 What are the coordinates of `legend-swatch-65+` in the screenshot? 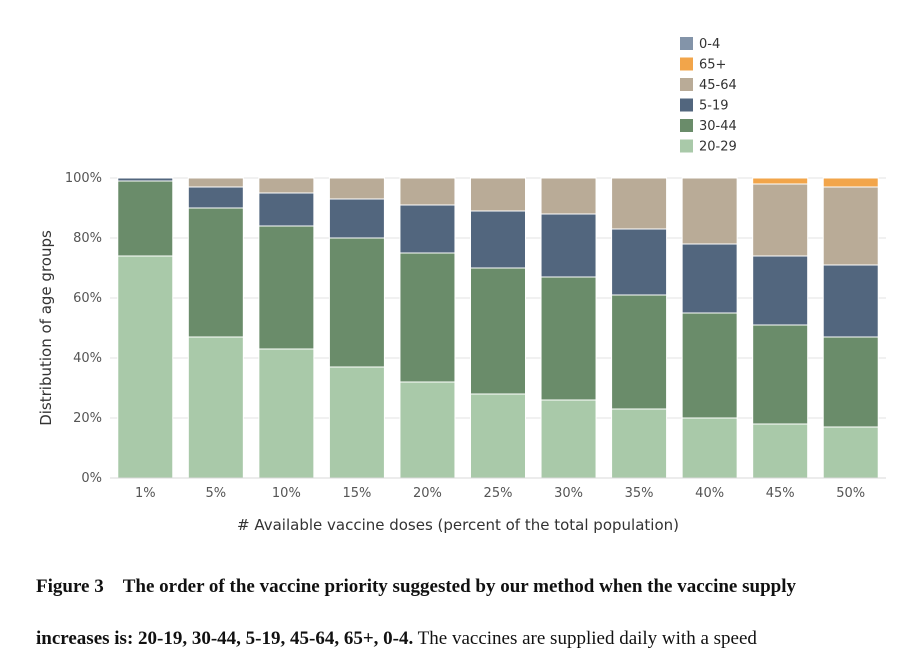 It's located at (686, 64).